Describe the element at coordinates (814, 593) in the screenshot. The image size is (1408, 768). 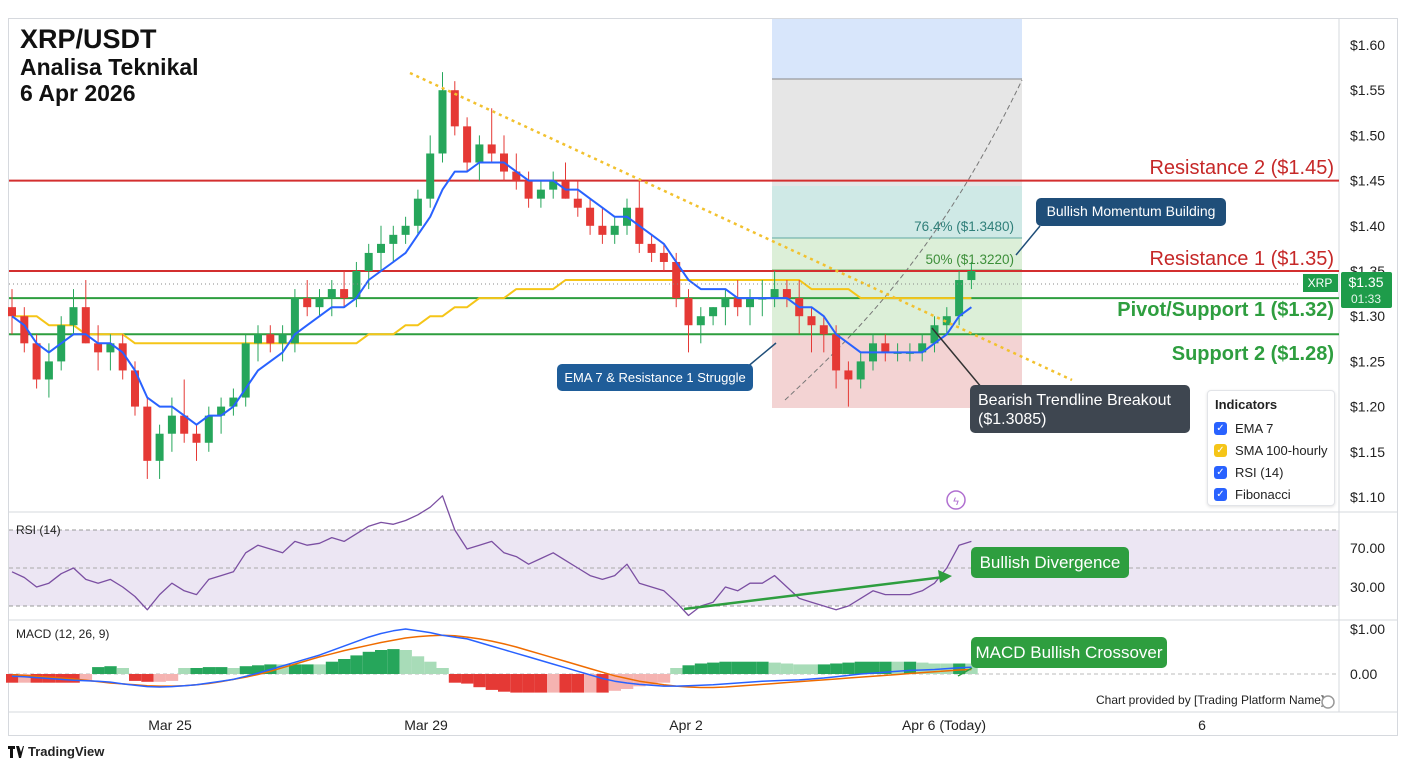
I see `divergence-arrow` at that location.